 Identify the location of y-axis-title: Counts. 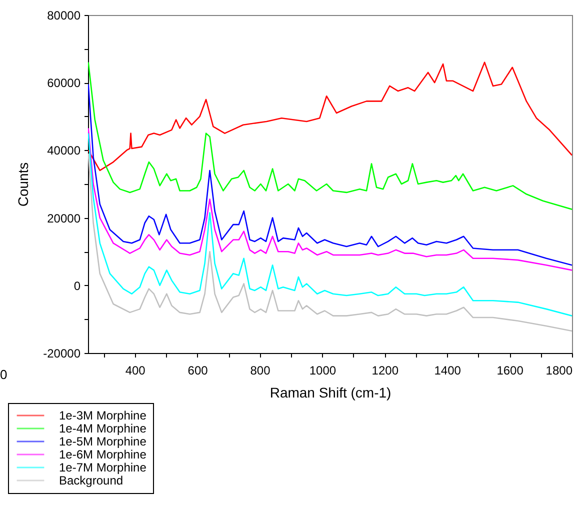
(23, 184).